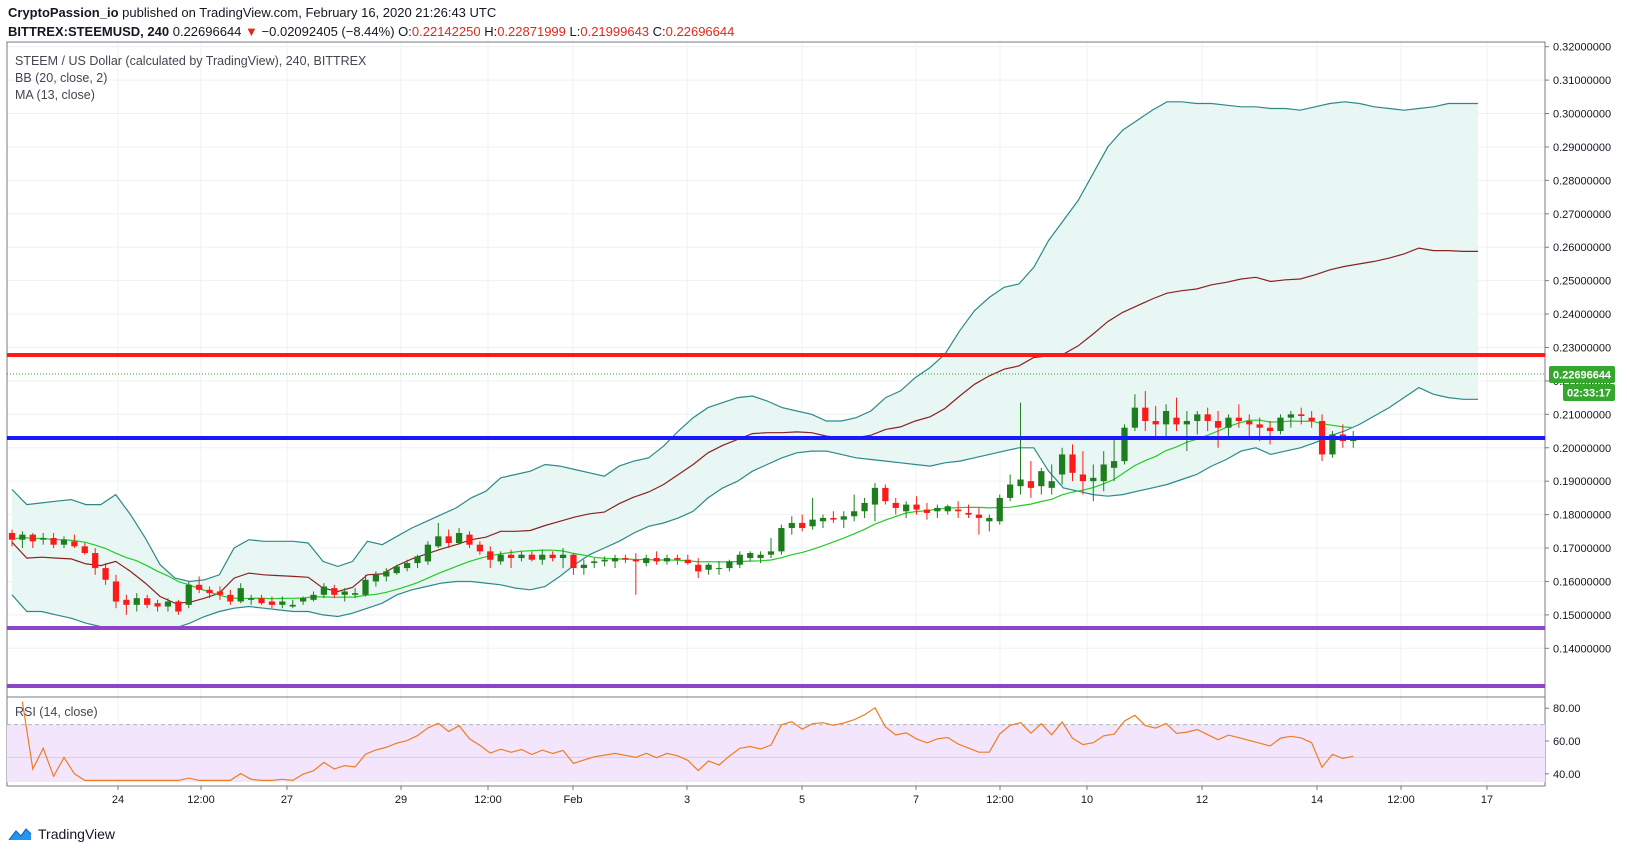 This screenshot has height=849, width=1627. Describe the element at coordinates (1582, 415) in the screenshot. I see `y-tick-label: 0.21000000` at that location.